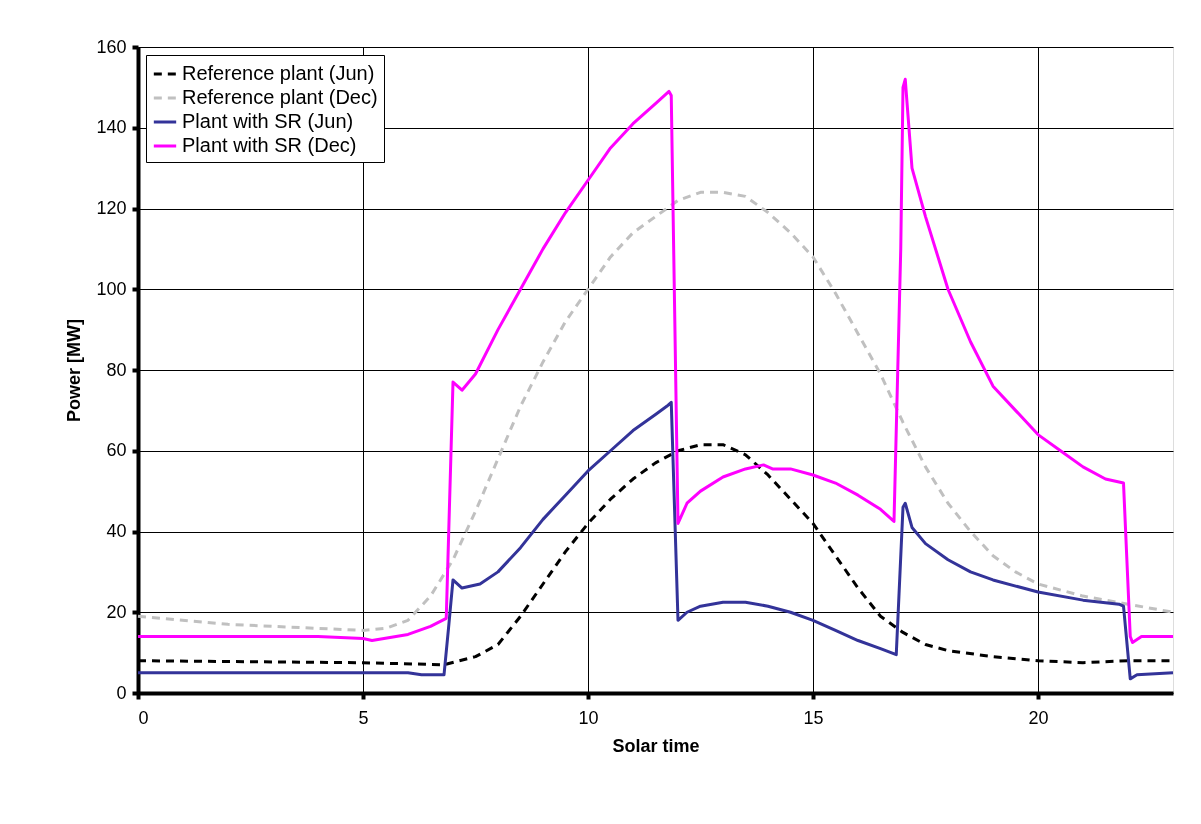 The height and width of the screenshot is (824, 1201). I want to click on x-tick-label: 20, so click(1038, 717).